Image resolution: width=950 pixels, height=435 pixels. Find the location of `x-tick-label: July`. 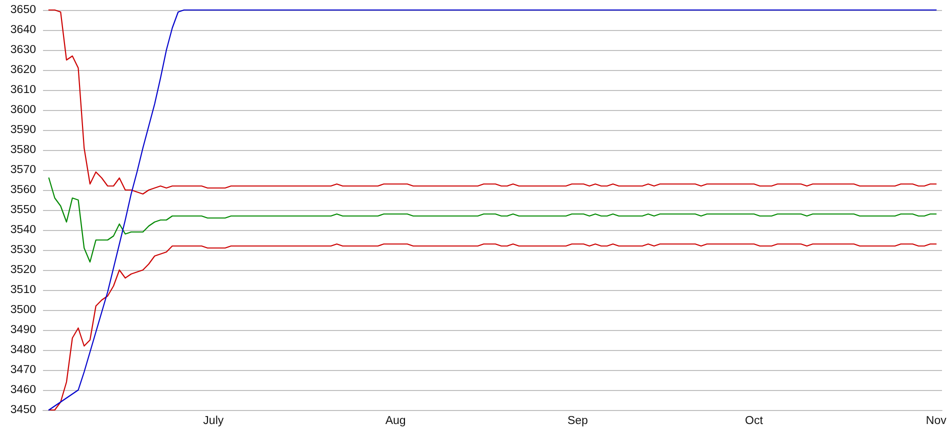

x-tick-label: July is located at coordinates (213, 421).